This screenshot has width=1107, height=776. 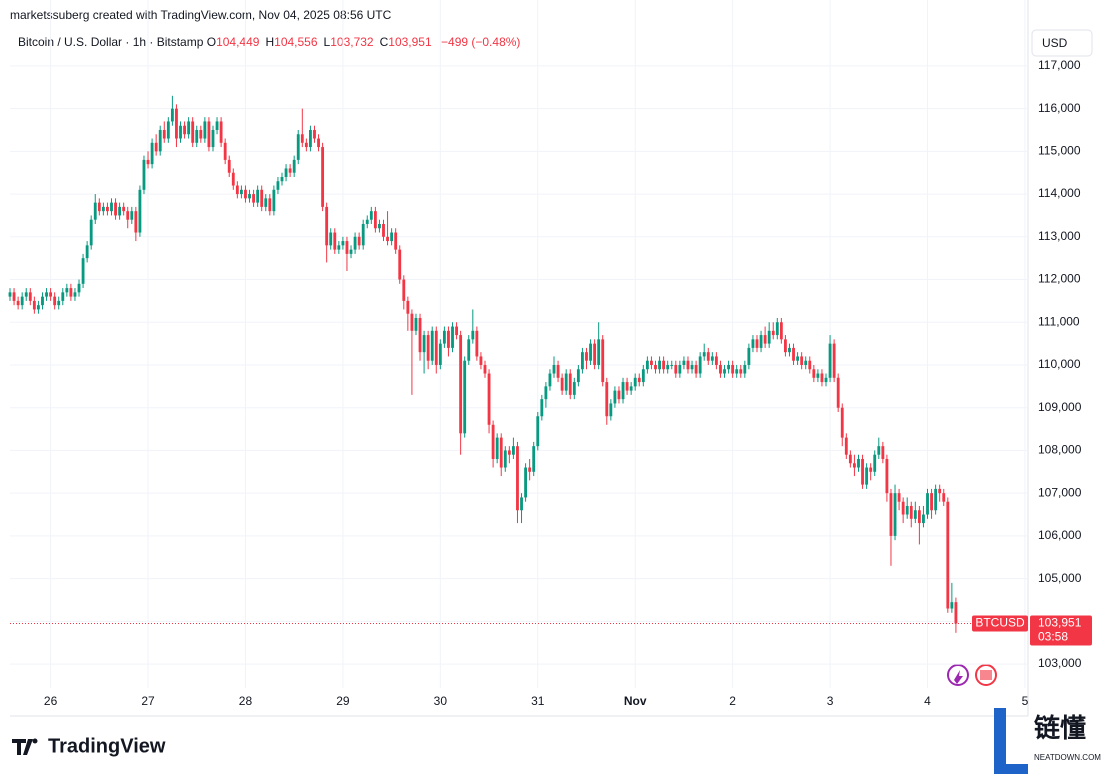 I want to click on ohlc-value: 104,449, so click(x=238, y=42).